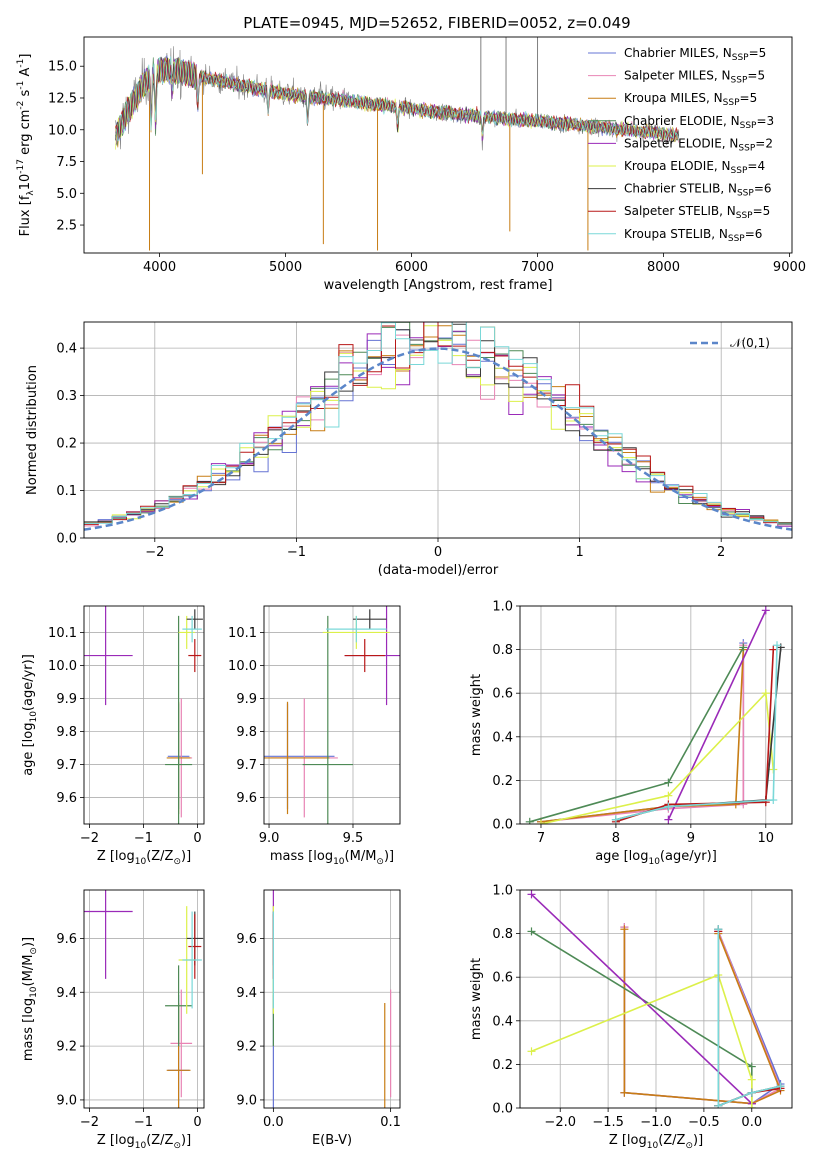 This screenshot has height=1170, width=819. Describe the element at coordinates (397, 99) in the screenshot. I see `kroupa_stelib-model-spectrum-line` at that location.